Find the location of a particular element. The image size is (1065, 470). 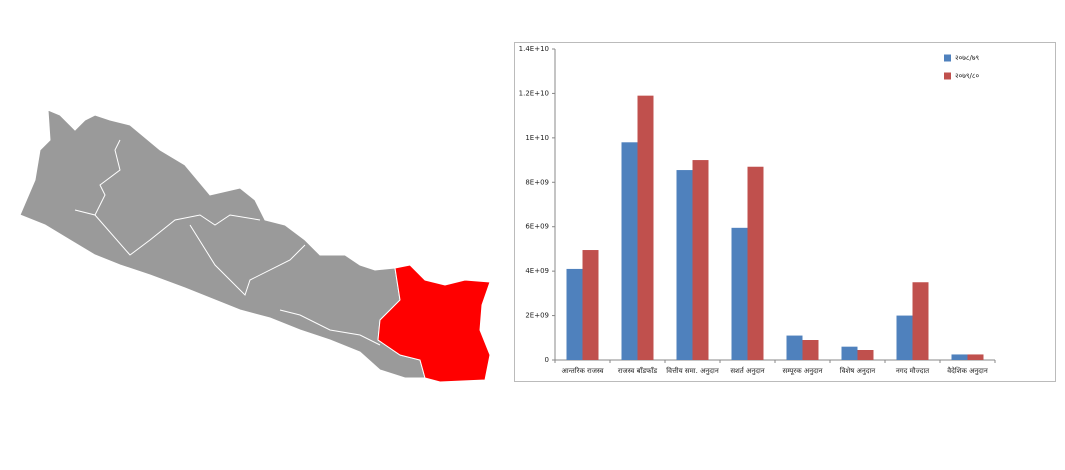

x-tick-label: राजस्व बाँडफाँड is located at coordinates (637, 370).